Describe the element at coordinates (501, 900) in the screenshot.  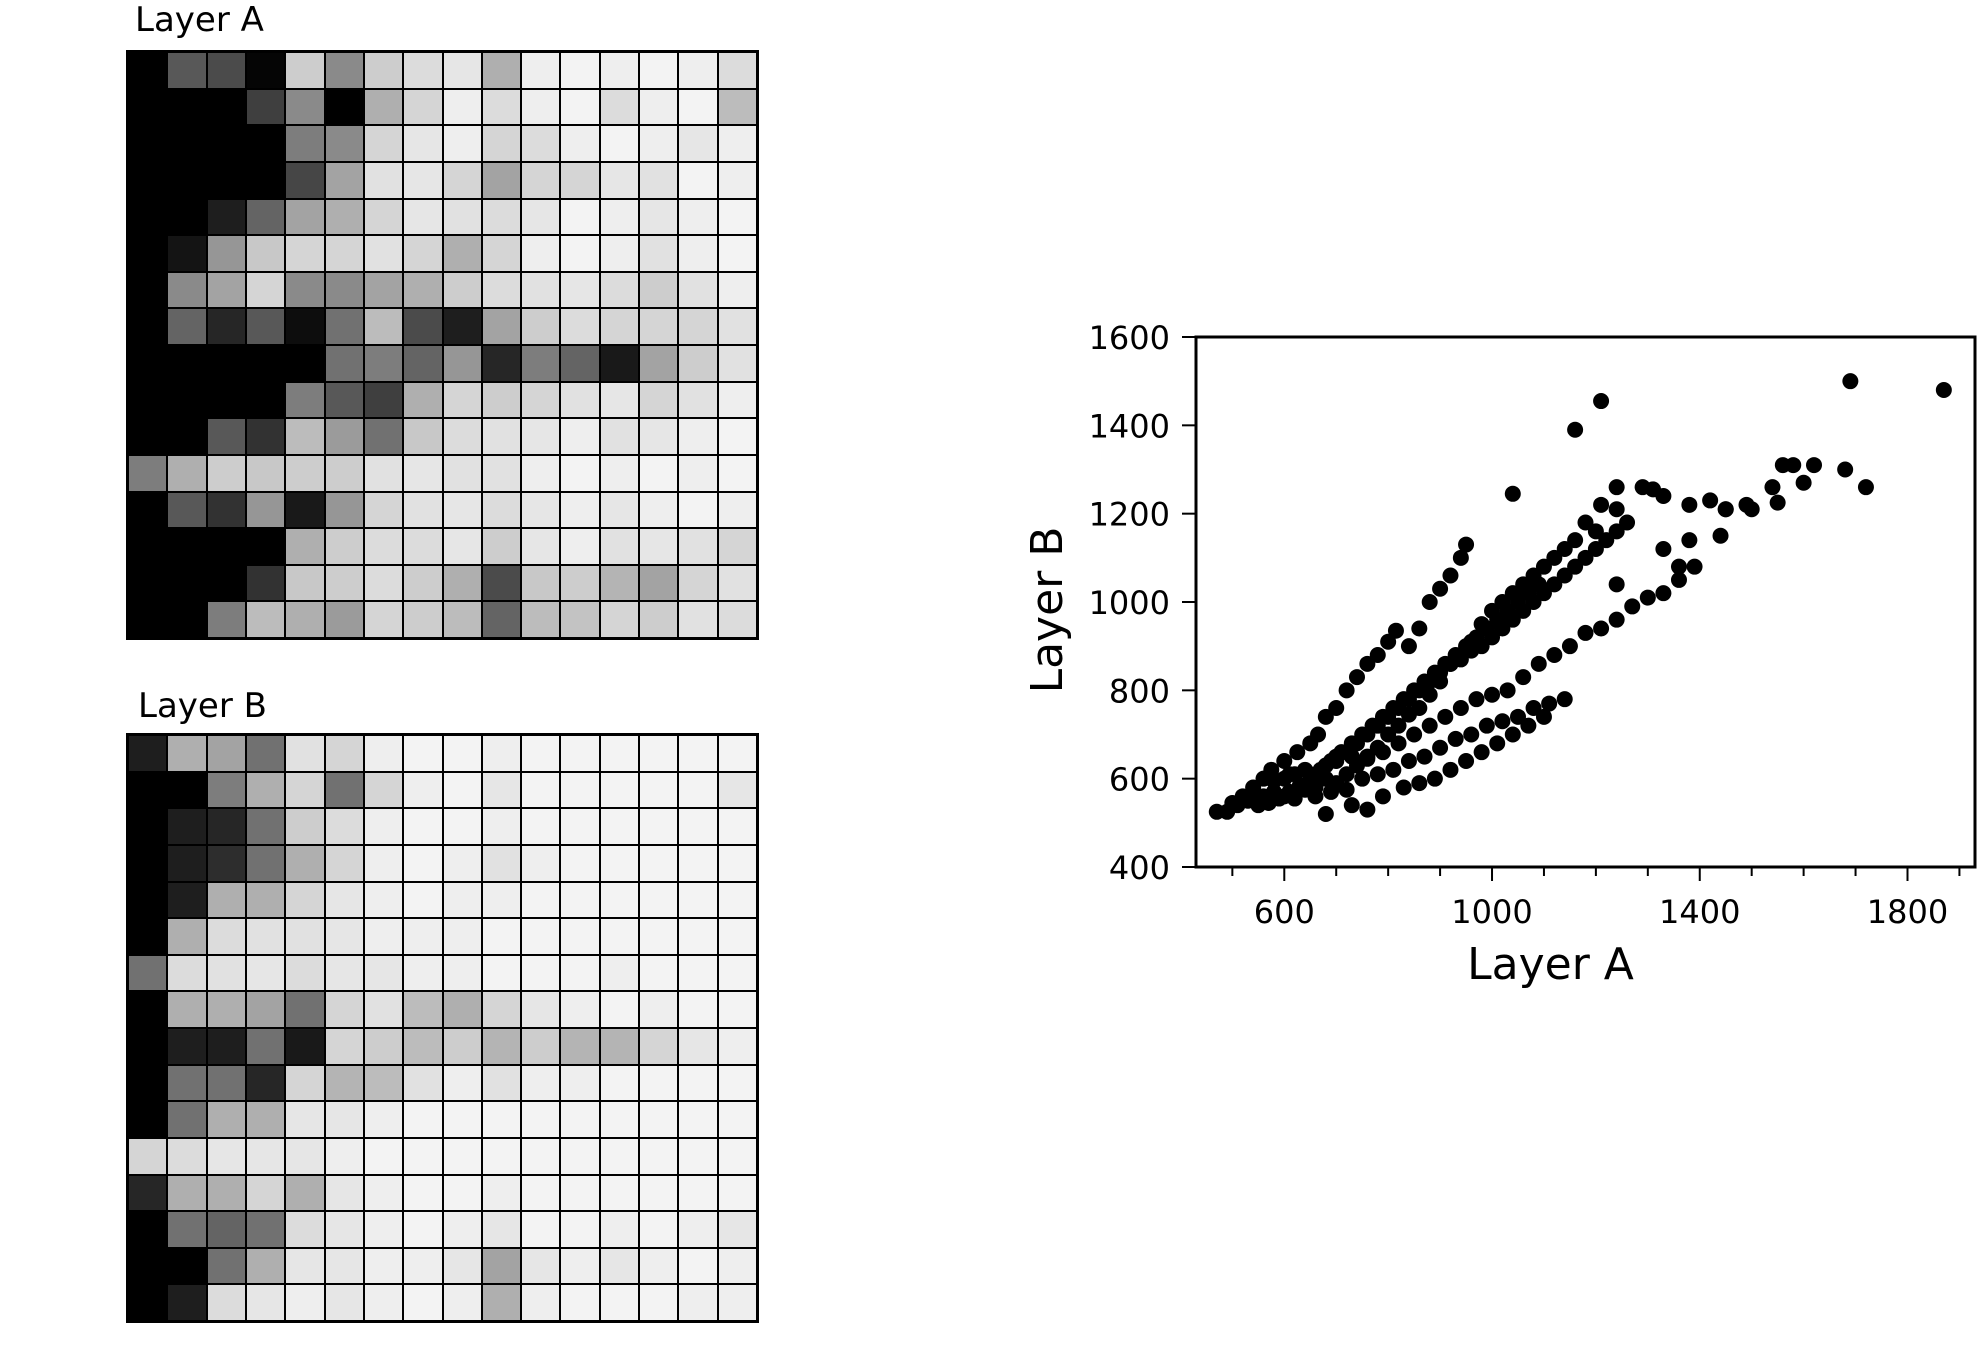
I see `layer-b-cell-r4-c9` at that location.